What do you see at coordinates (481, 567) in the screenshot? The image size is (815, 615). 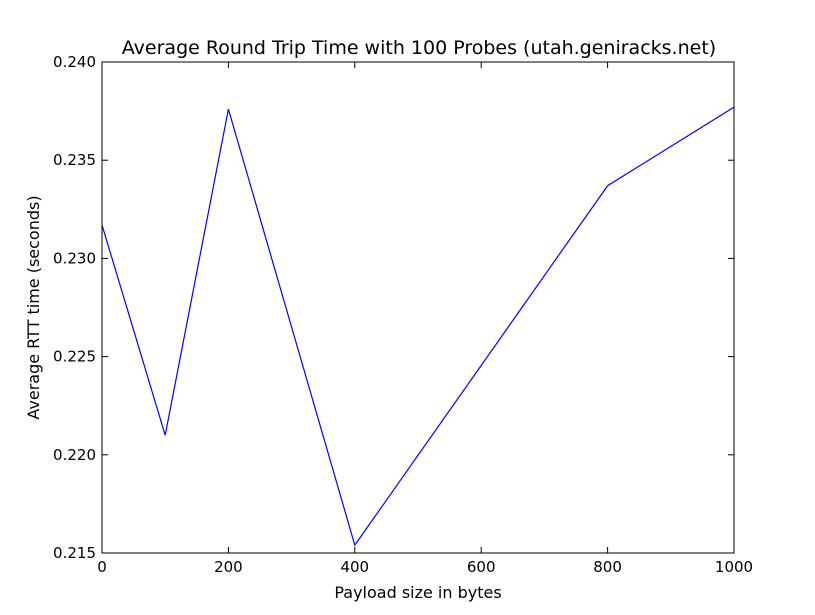 I see `x-tick-label: 600` at bounding box center [481, 567].